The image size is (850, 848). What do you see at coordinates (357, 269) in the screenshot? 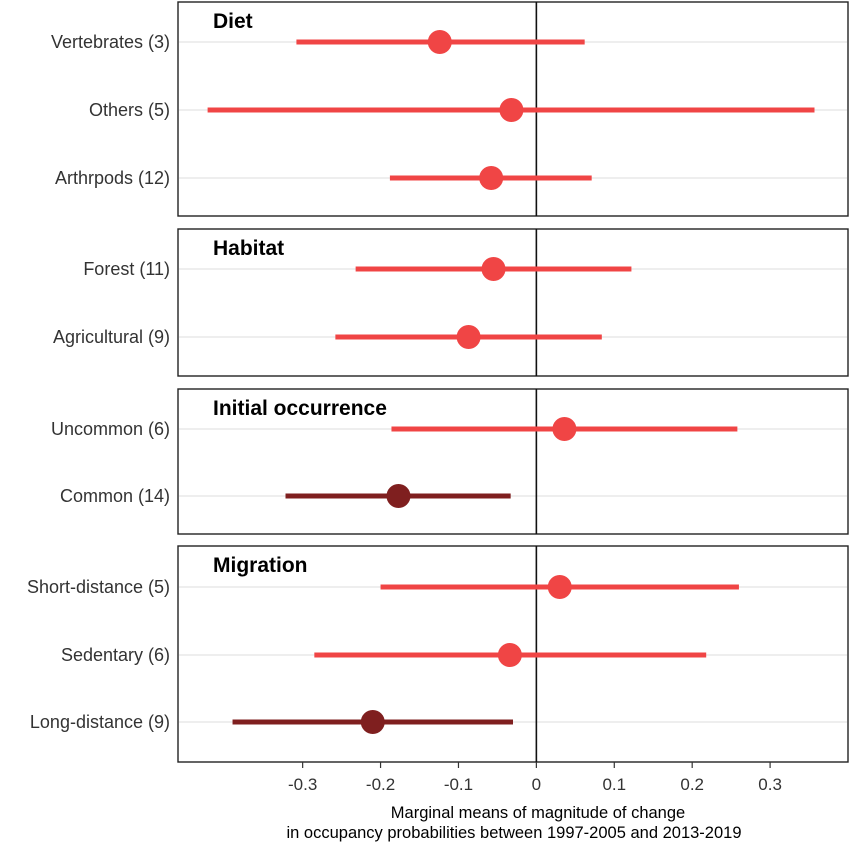
I see `estimate-row: Forest (11)` at bounding box center [357, 269].